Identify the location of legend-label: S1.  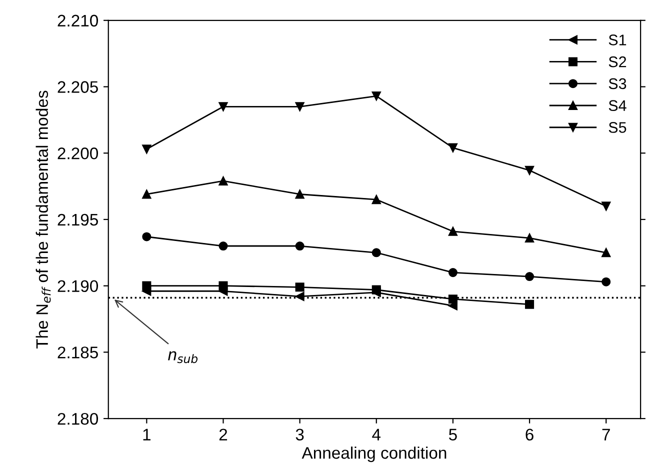
(617, 40).